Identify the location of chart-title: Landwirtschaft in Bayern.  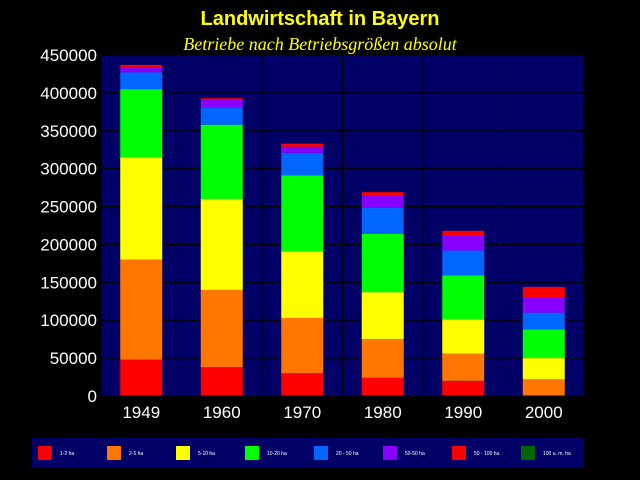
(320, 19).